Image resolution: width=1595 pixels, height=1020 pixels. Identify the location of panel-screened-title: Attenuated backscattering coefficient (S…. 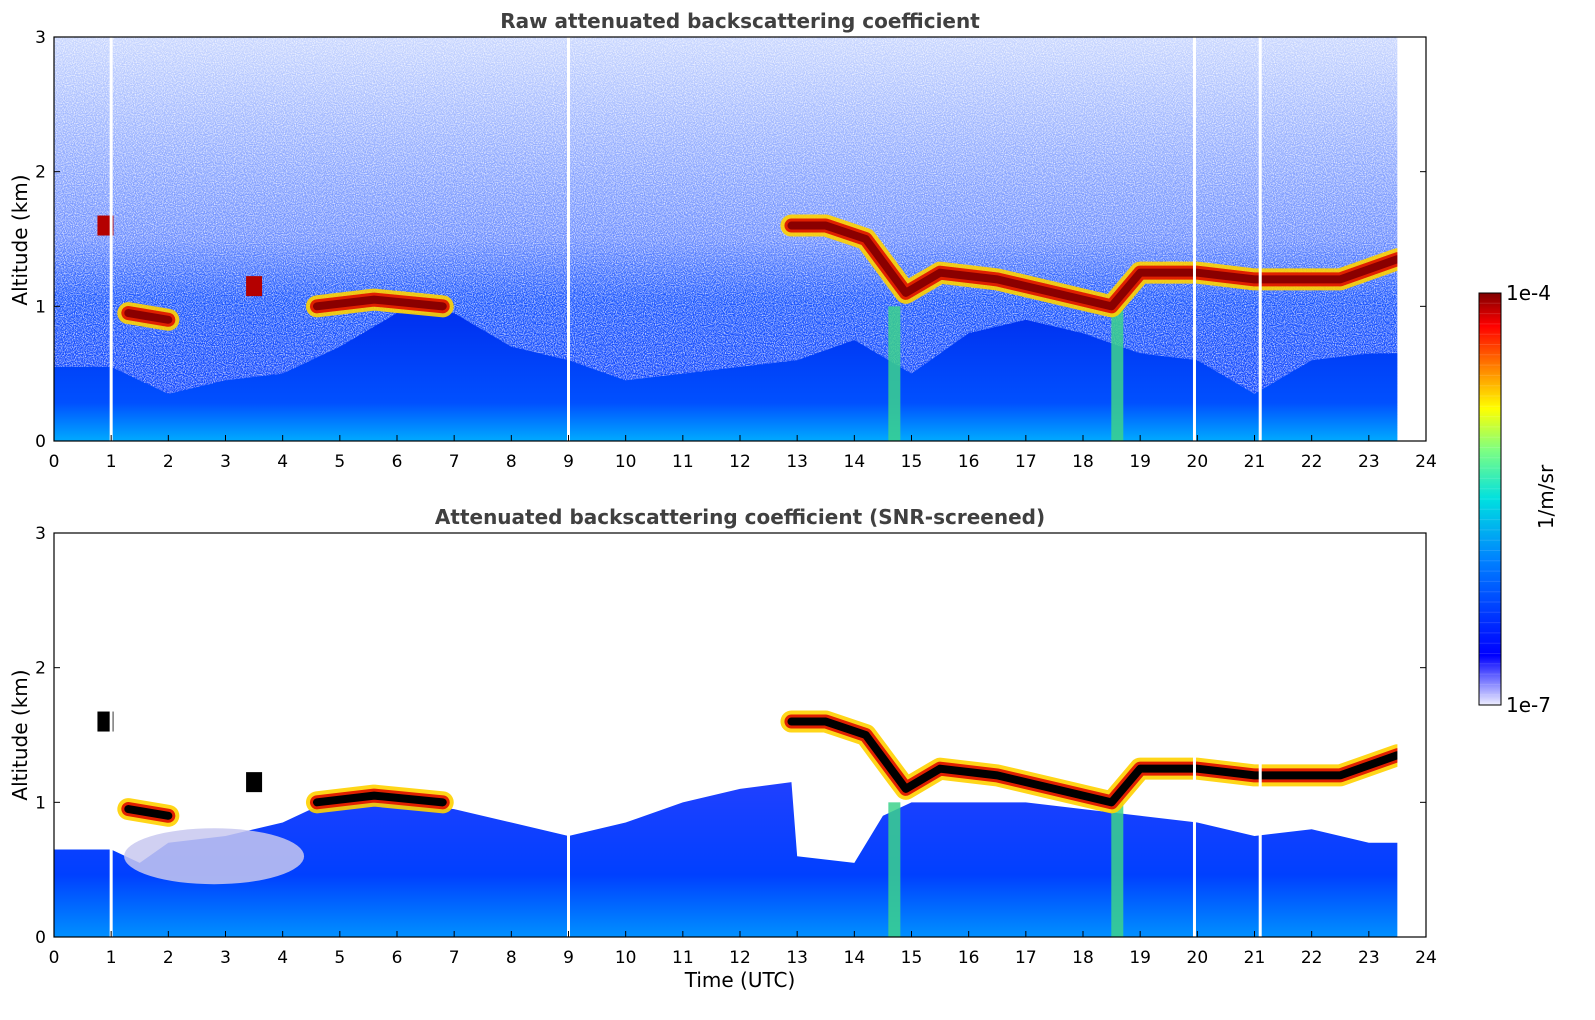
(740, 517).